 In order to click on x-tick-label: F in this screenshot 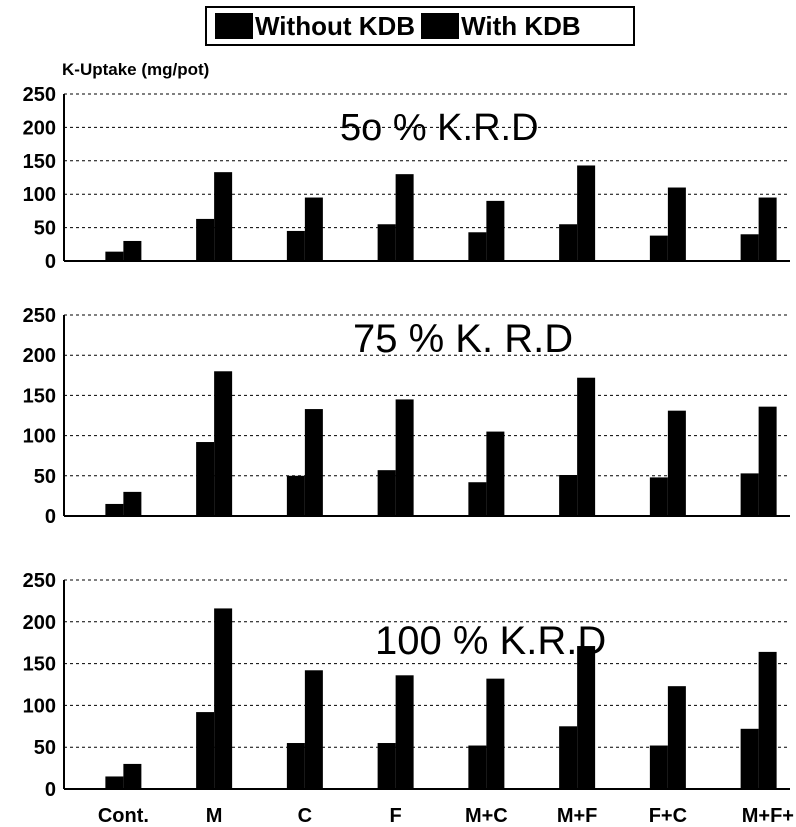, I will do `click(396, 816)`.